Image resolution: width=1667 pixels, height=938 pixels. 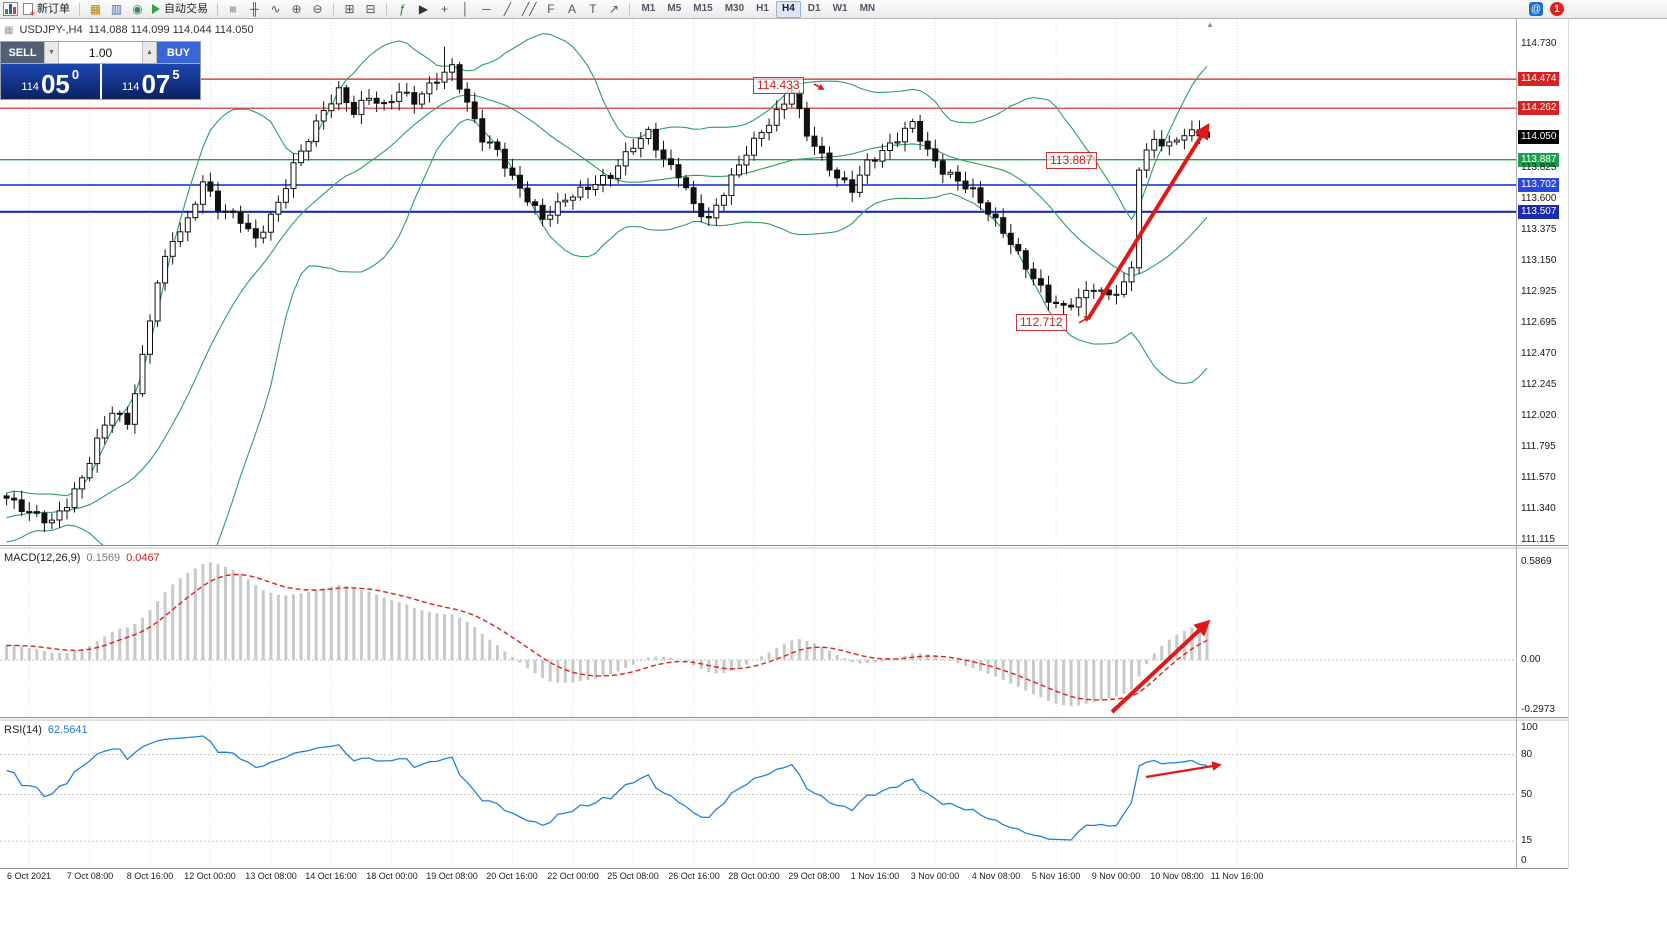 What do you see at coordinates (22, 52) in the screenshot?
I see `sell-button: SELL` at bounding box center [22, 52].